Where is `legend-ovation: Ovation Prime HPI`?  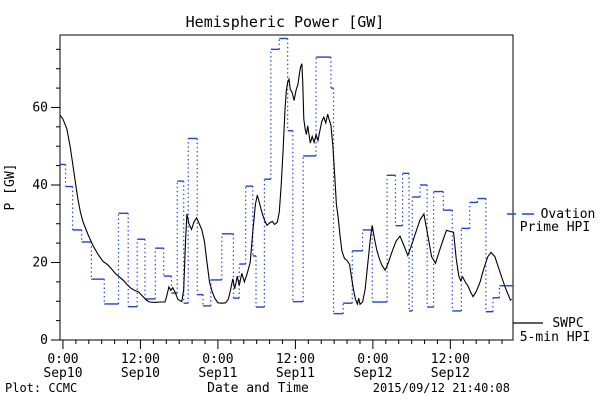
legend-ovation: Ovation Prime HPI is located at coordinates (558, 221).